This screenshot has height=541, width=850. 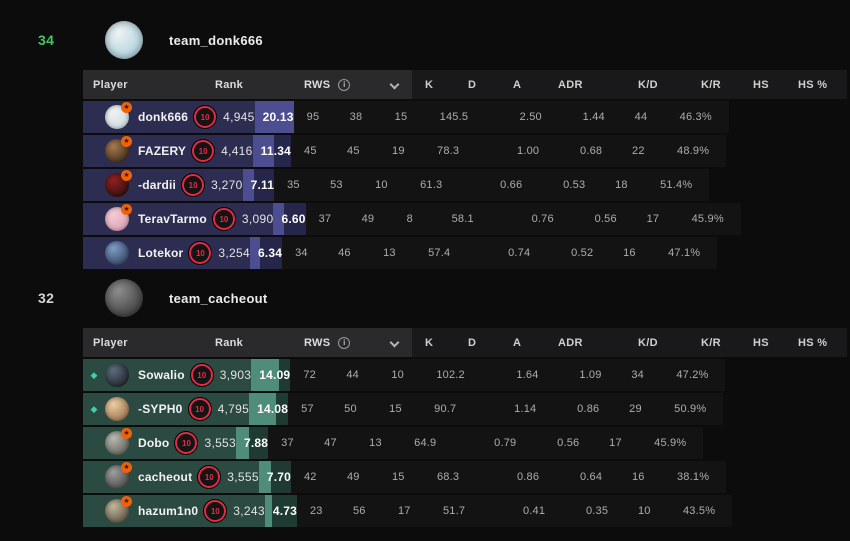 What do you see at coordinates (239, 117) in the screenshot?
I see `rank-value: 4,945` at bounding box center [239, 117].